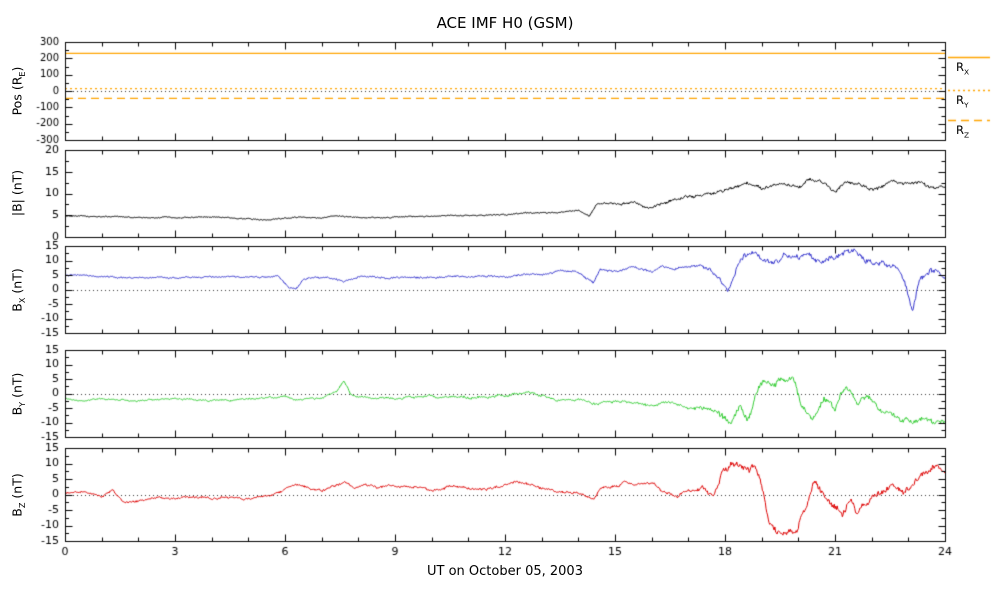 Image resolution: width=993 pixels, height=600 pixels. I want to click on y-axis-label-position: Pos (RE), so click(18, 91).